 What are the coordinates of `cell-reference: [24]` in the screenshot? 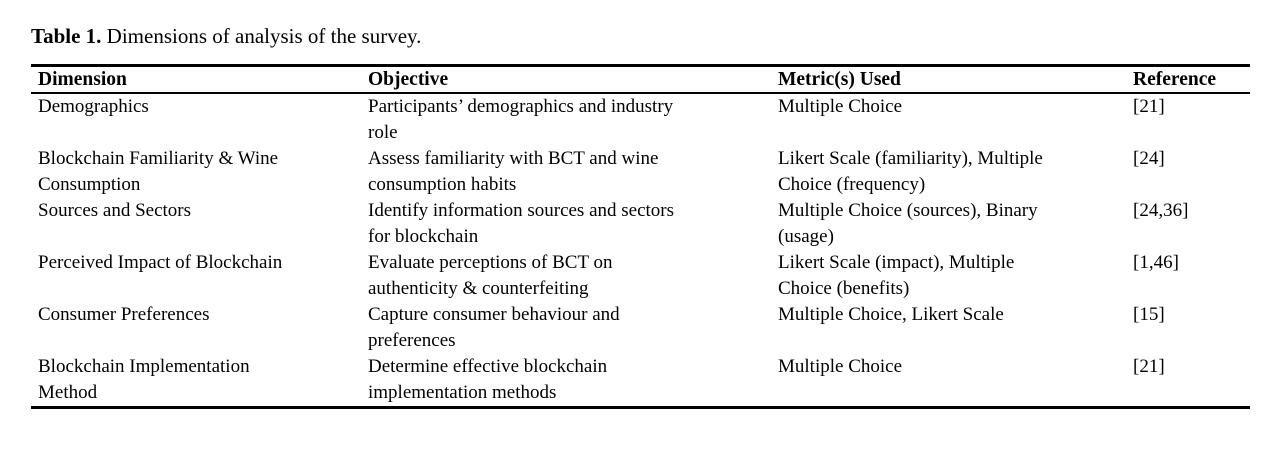 It's located at (1149, 158).